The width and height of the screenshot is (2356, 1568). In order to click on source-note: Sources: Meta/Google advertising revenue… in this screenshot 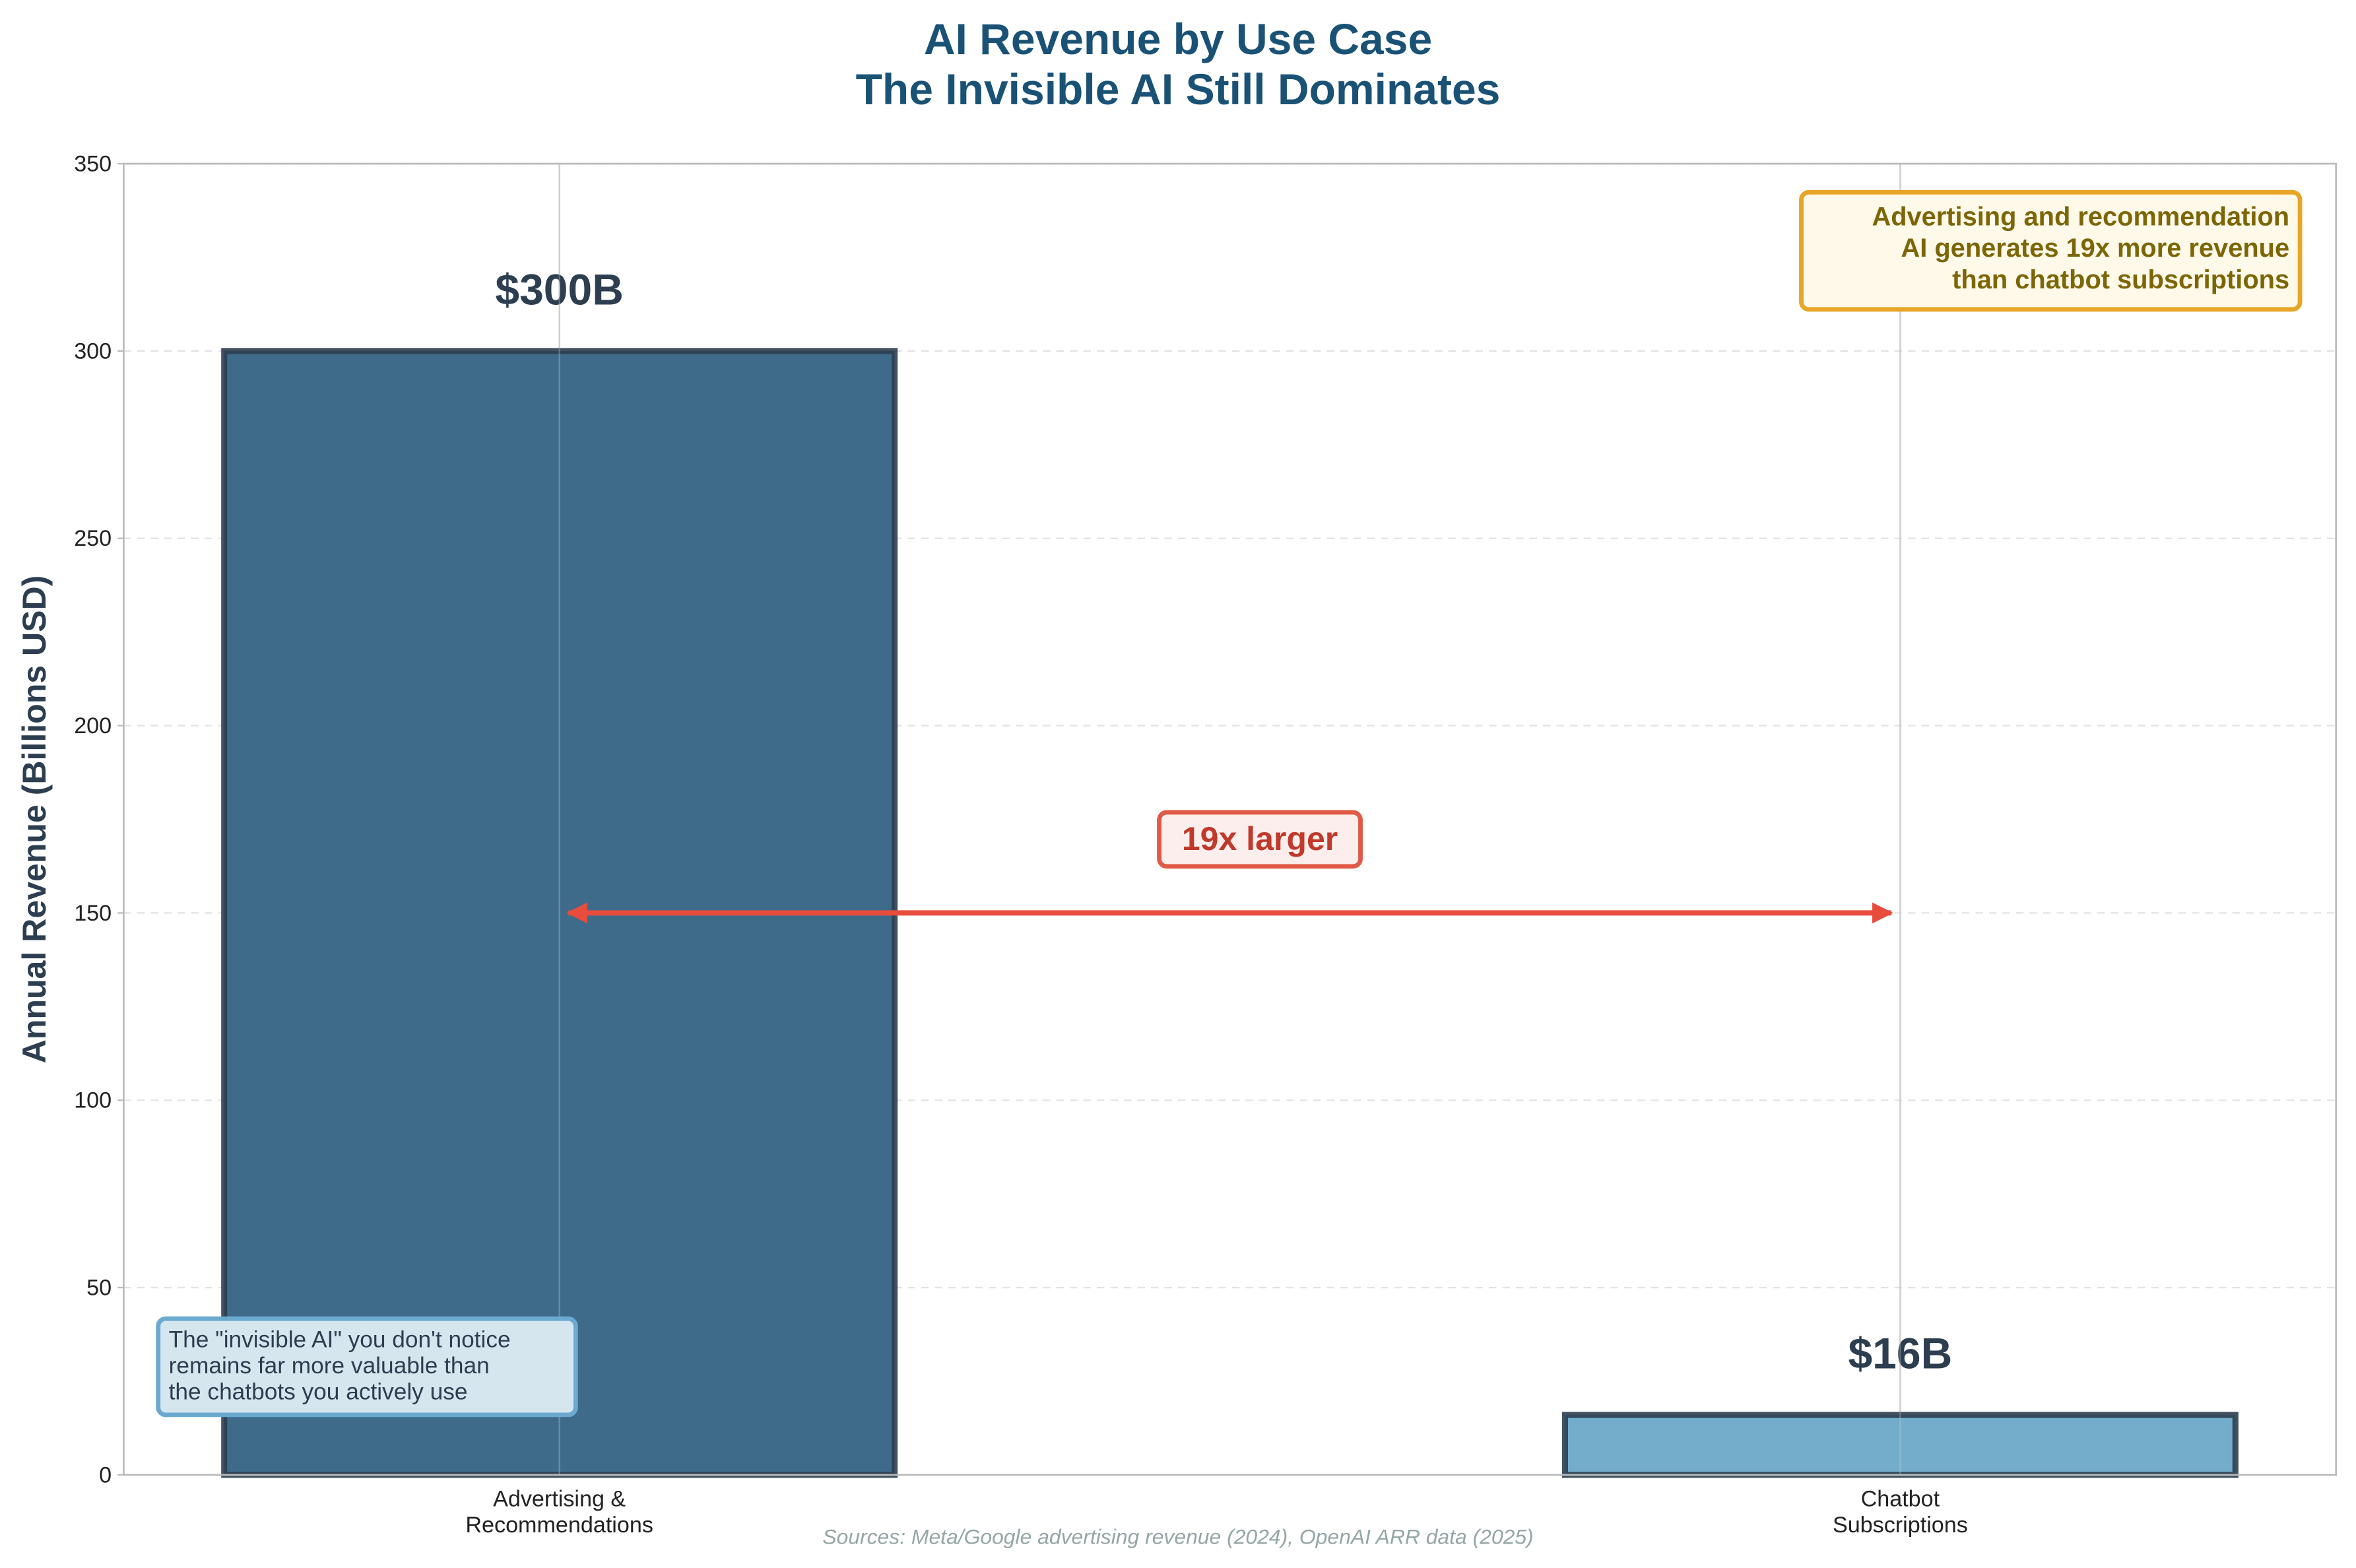, I will do `click(1177, 1537)`.